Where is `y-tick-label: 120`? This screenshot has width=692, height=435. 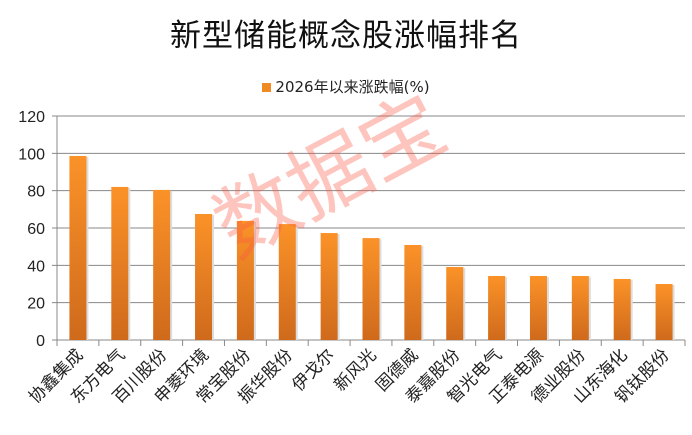 y-tick-label: 120 is located at coordinates (31, 117).